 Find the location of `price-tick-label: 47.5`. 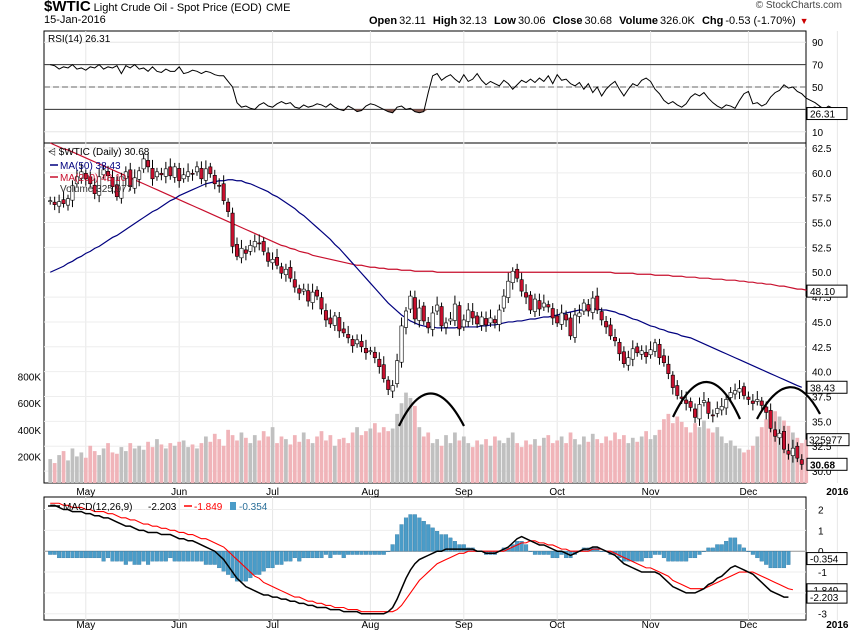

price-tick-label: 47.5 is located at coordinates (822, 298).